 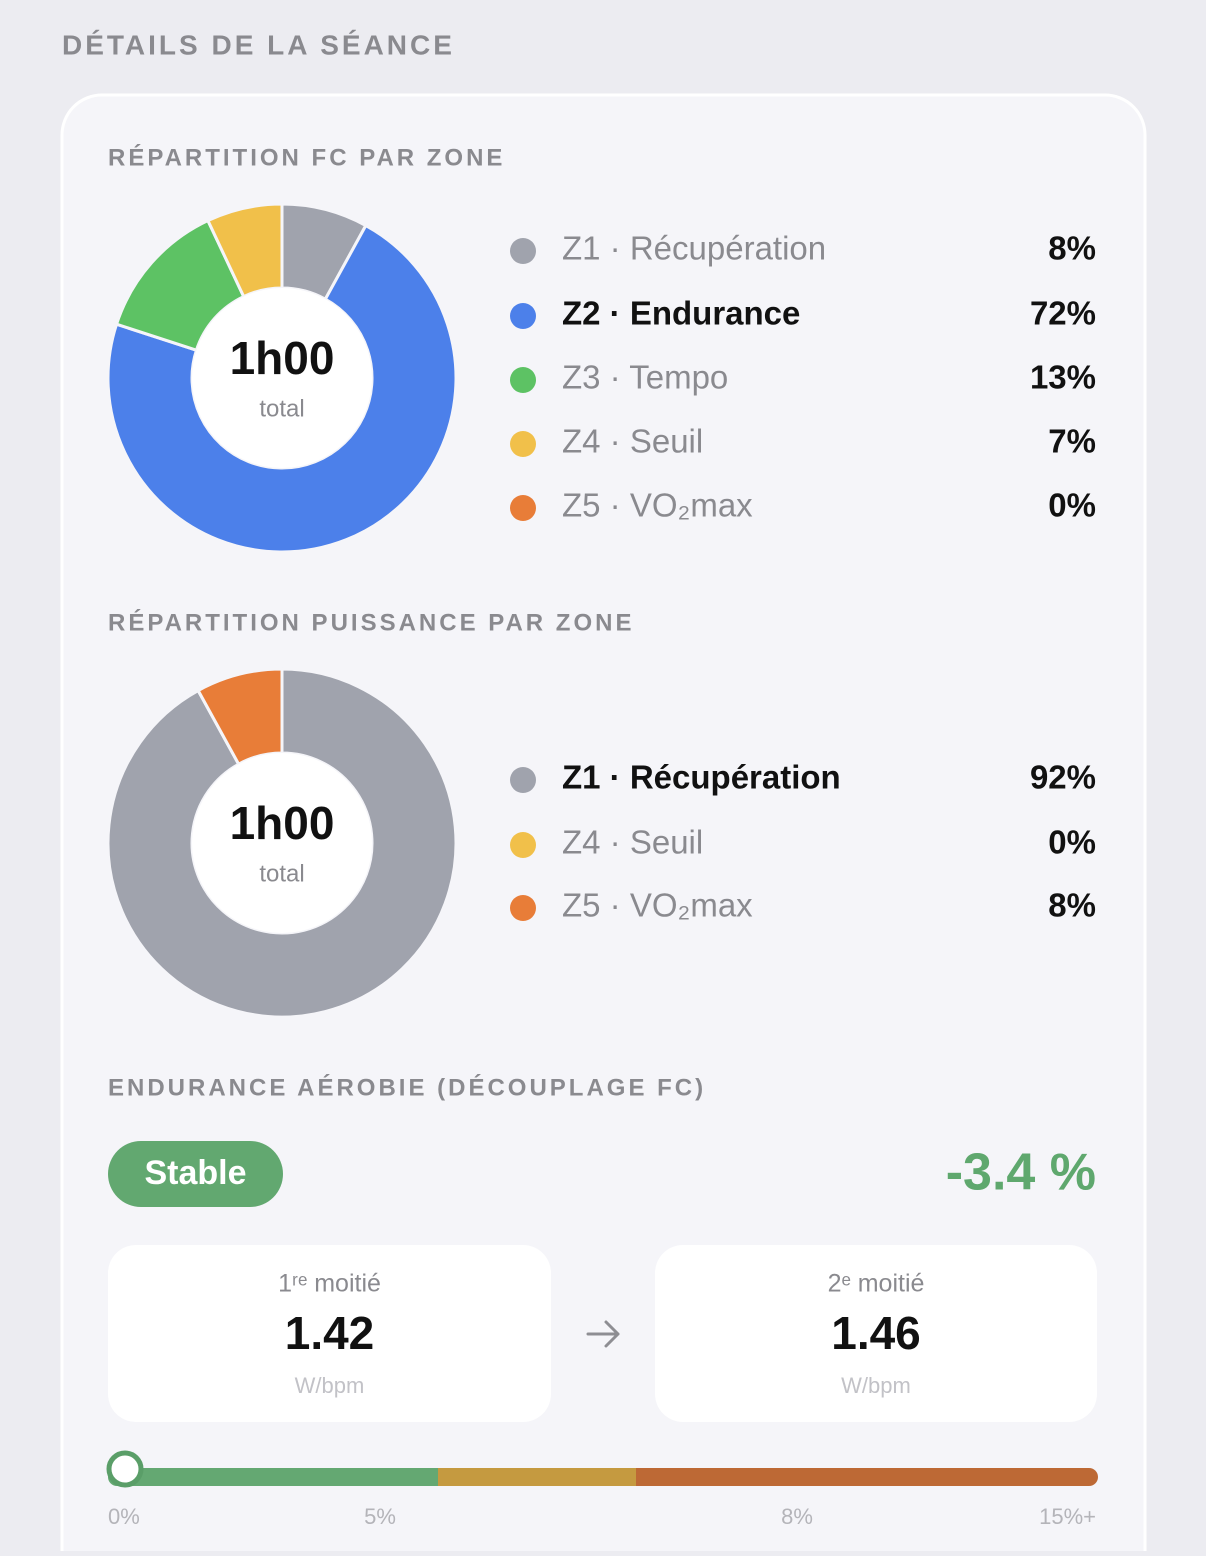 I want to click on scale-label: 0%, so click(x=124, y=1516).